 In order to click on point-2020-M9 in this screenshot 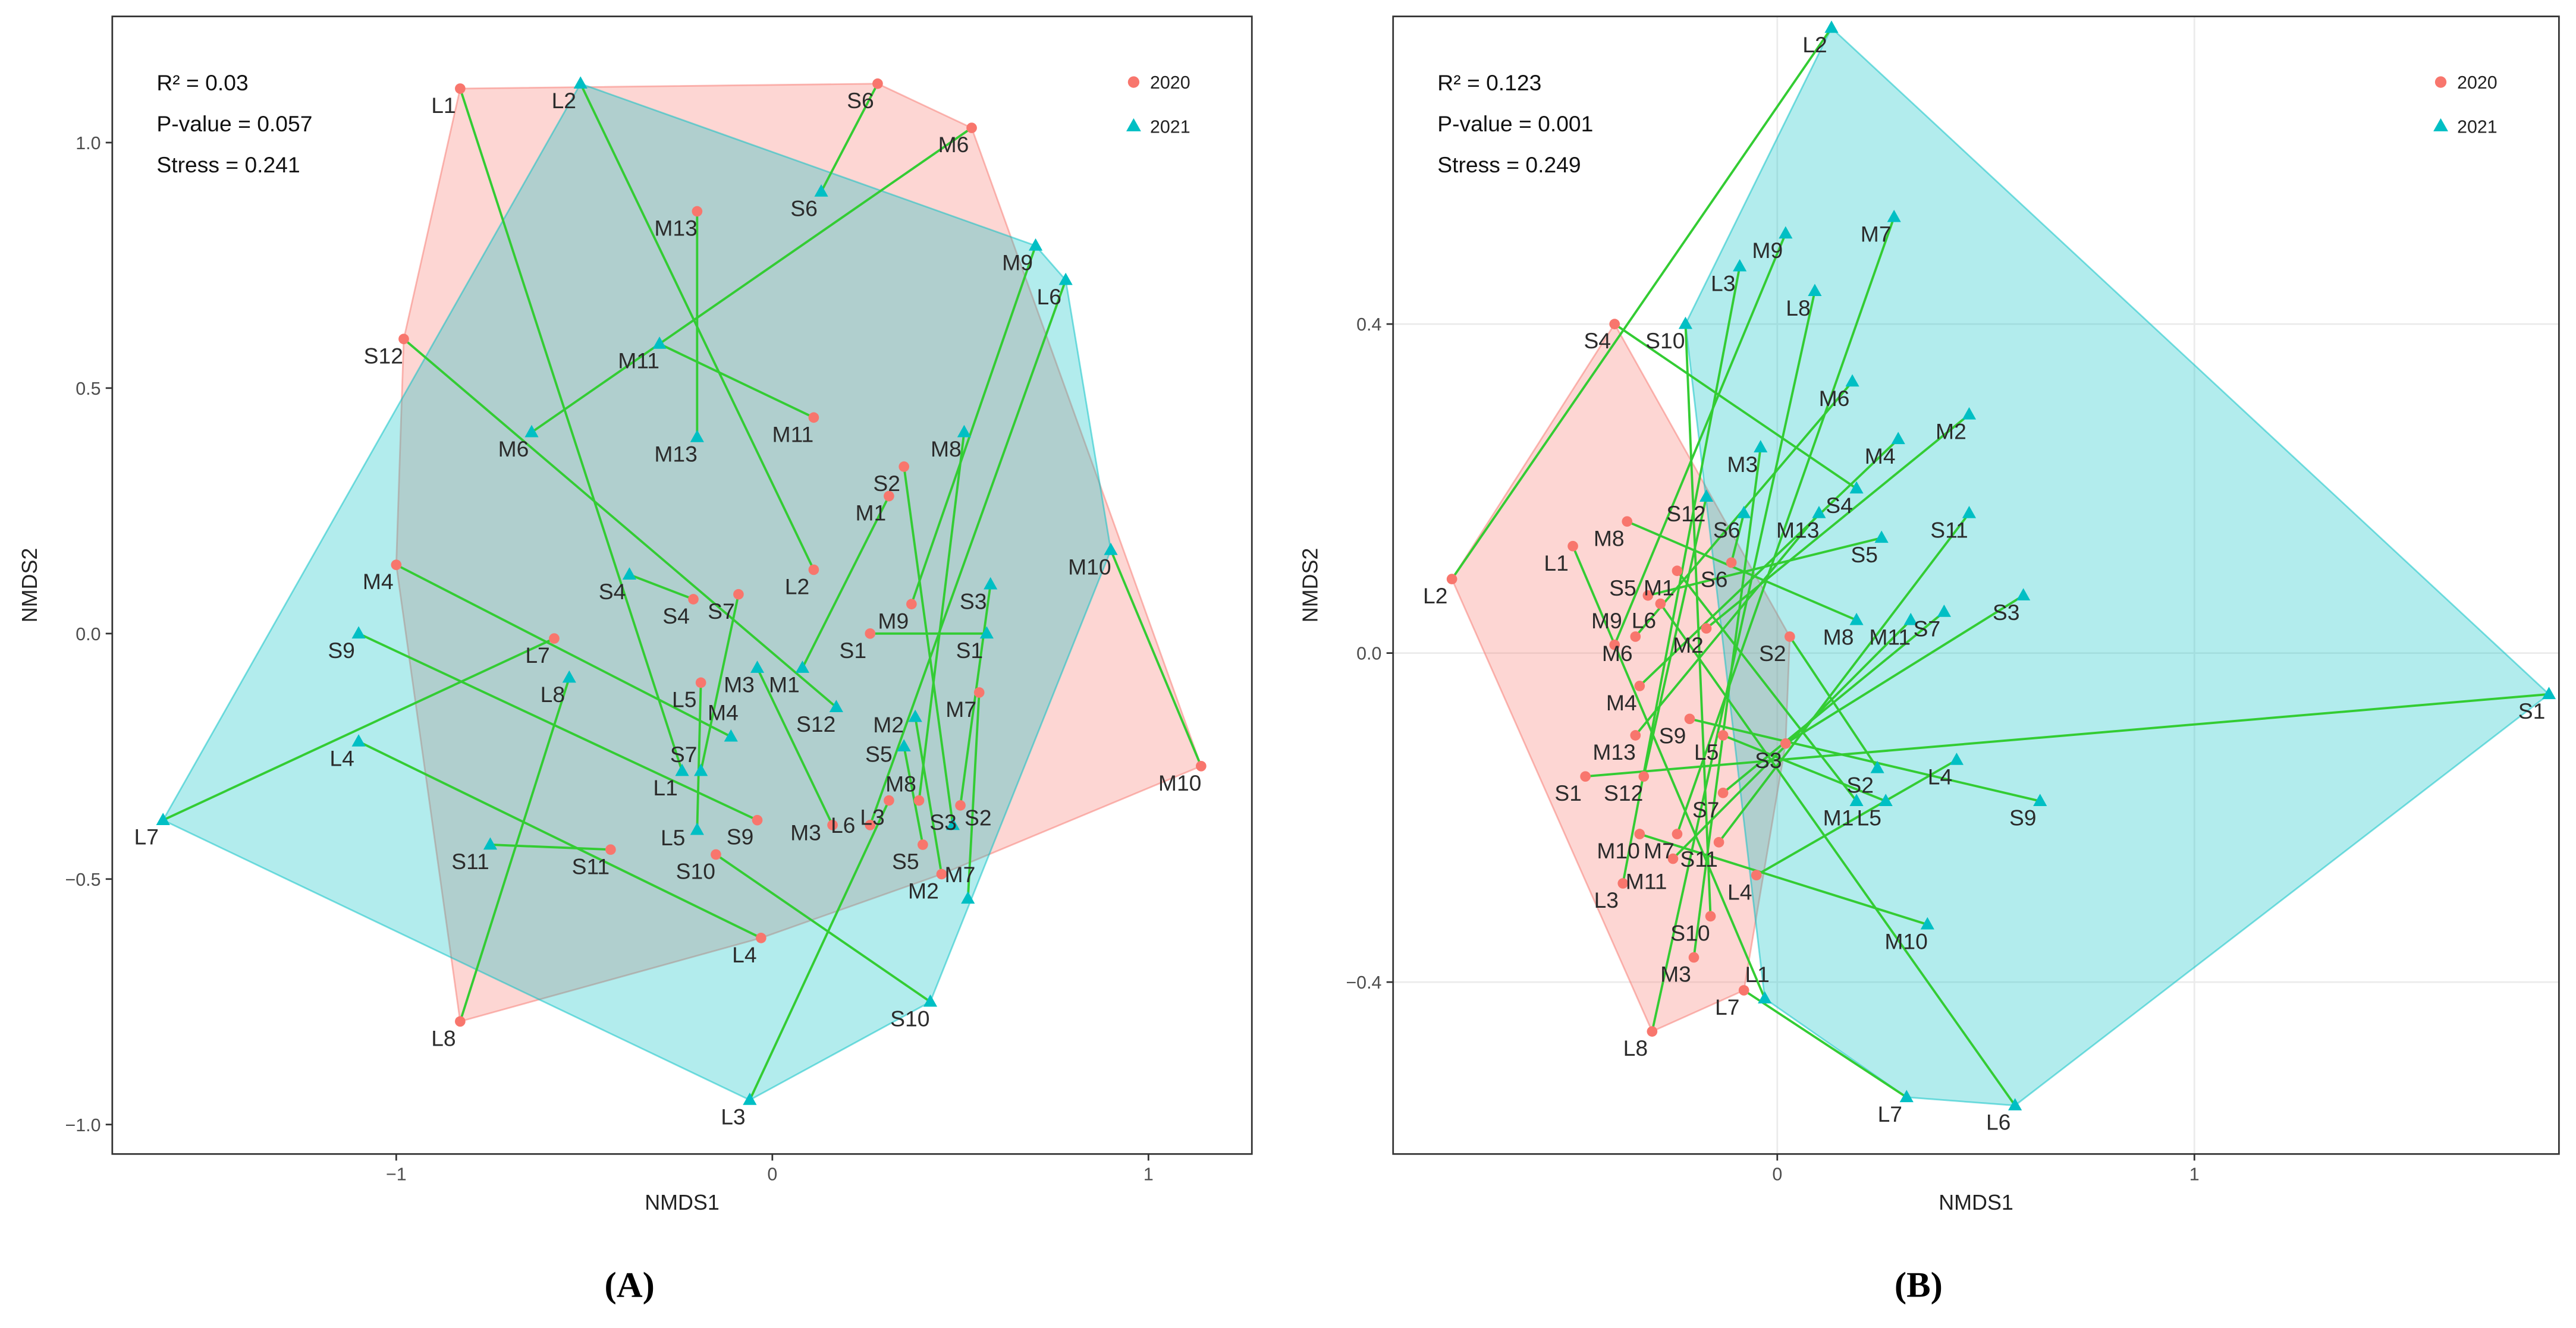, I will do `click(1614, 644)`.